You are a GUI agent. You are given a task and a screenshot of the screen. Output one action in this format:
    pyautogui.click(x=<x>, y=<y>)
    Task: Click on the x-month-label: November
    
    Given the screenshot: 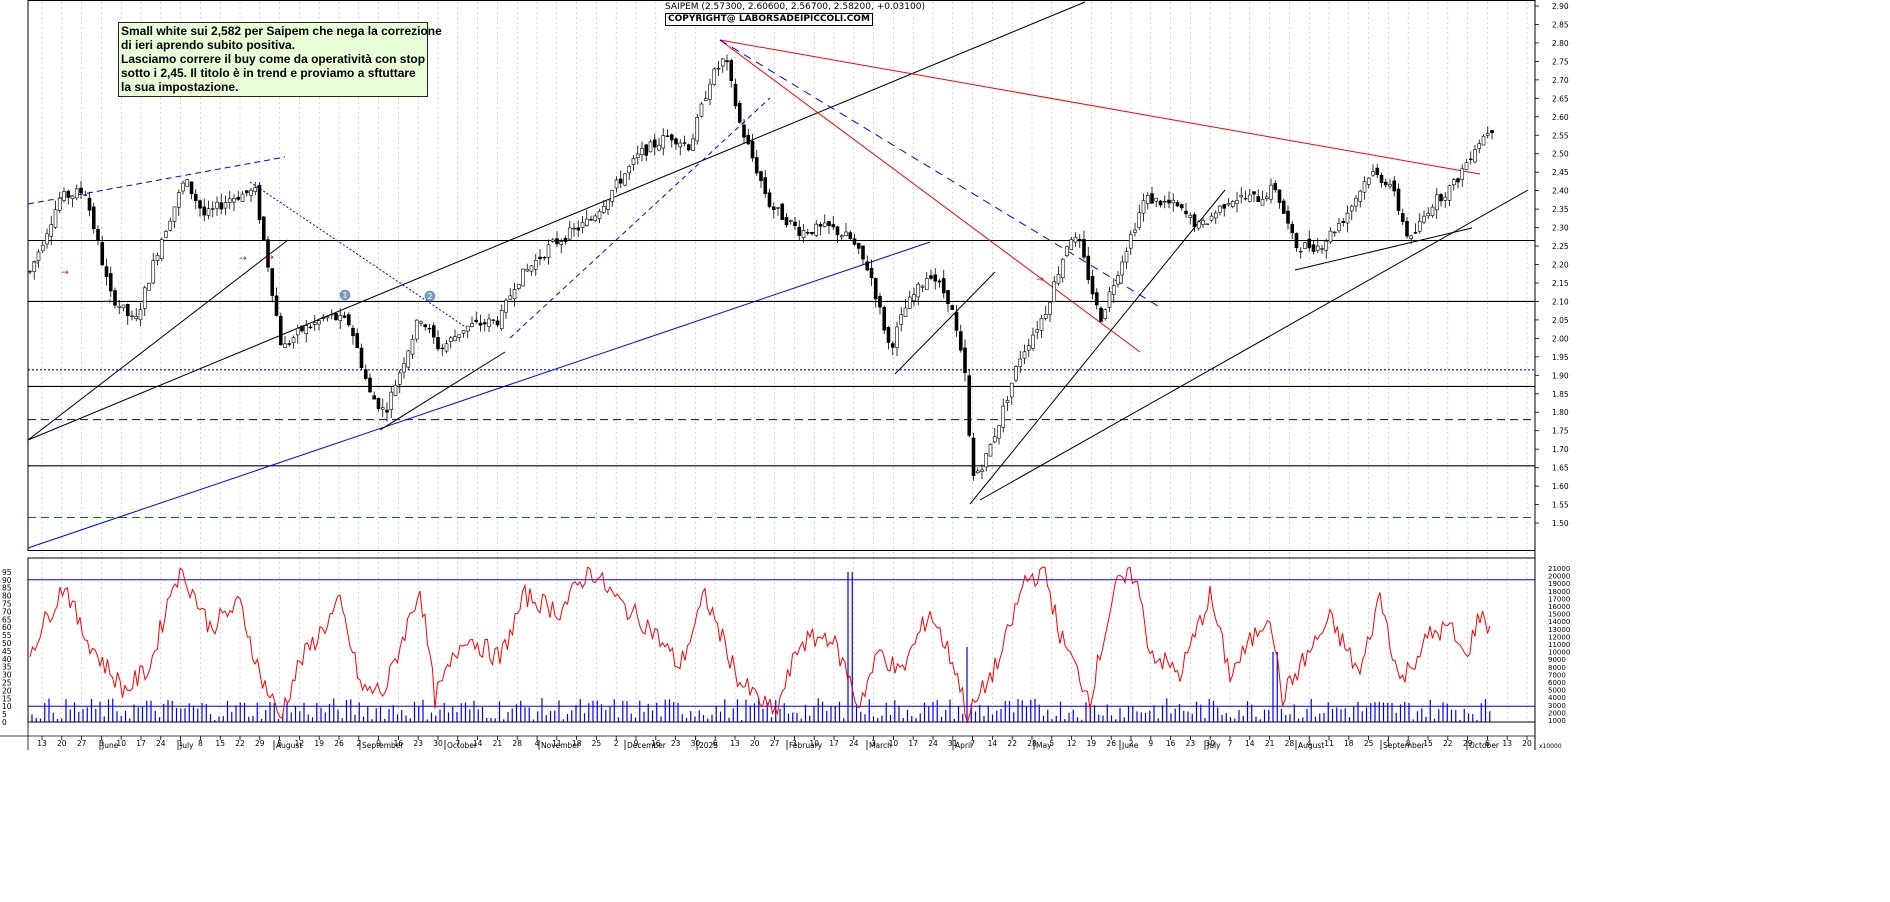 What is the action you would take?
    pyautogui.click(x=561, y=745)
    